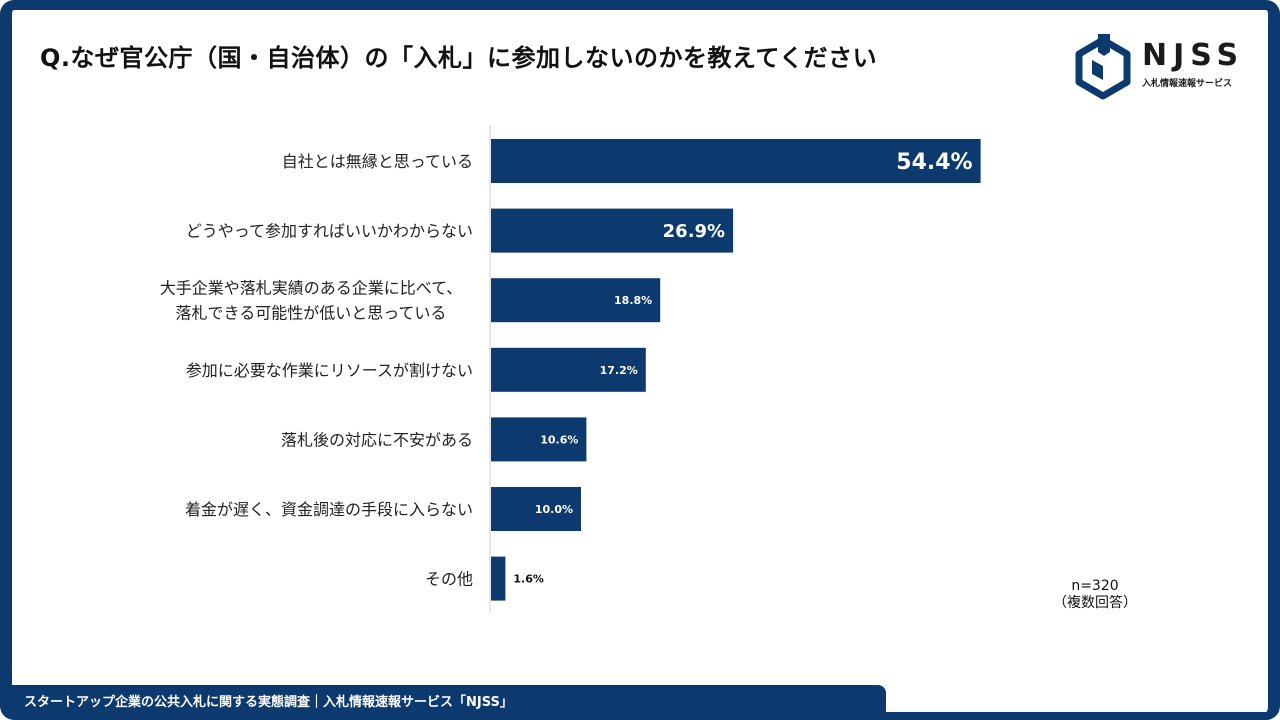  What do you see at coordinates (619, 370) in the screenshot?
I see `data-label-3: 17.2%` at bounding box center [619, 370].